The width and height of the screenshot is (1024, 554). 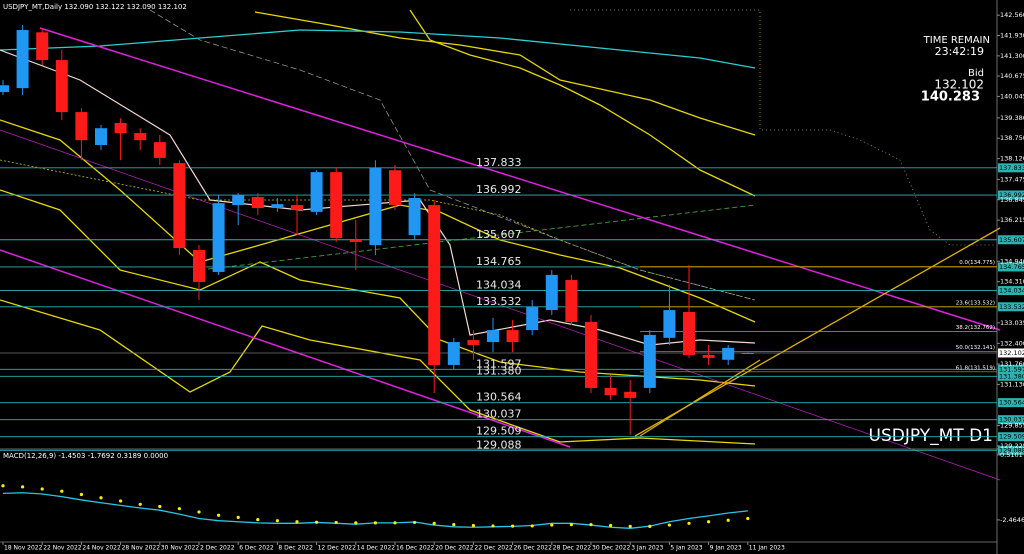 I want to click on y-tick-label: 138.750, so click(x=1012, y=138).